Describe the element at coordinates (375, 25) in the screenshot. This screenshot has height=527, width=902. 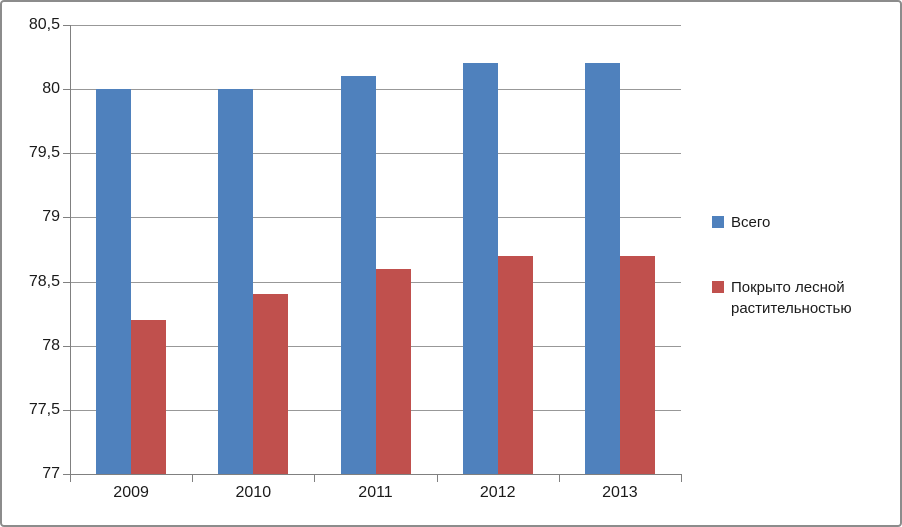
I see `gridline` at that location.